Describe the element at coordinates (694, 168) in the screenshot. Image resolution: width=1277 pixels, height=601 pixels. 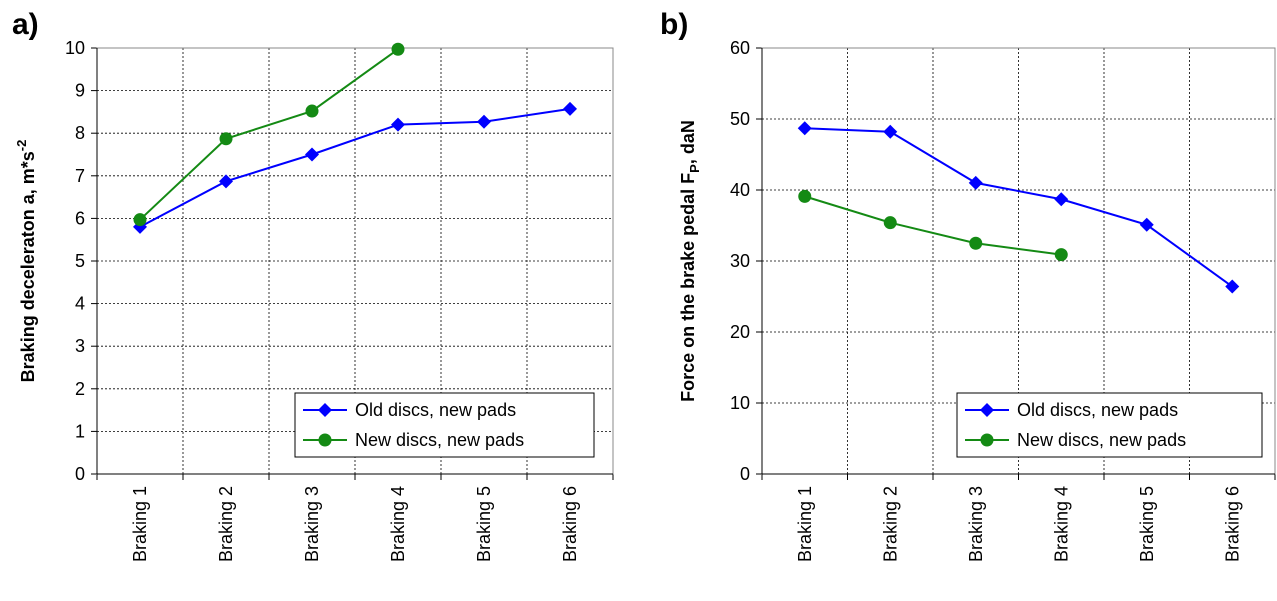
I see `y-axis-label-part: P` at that location.